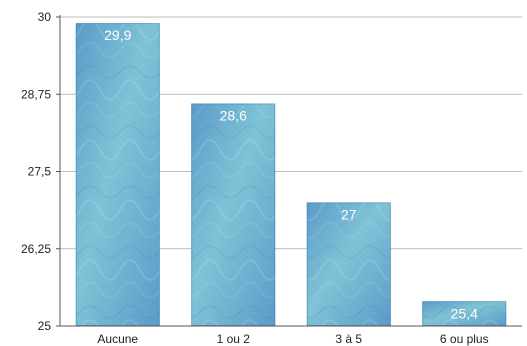 This screenshot has height=346, width=527. Describe the element at coordinates (349, 214) in the screenshot. I see `data-label: 27` at that location.